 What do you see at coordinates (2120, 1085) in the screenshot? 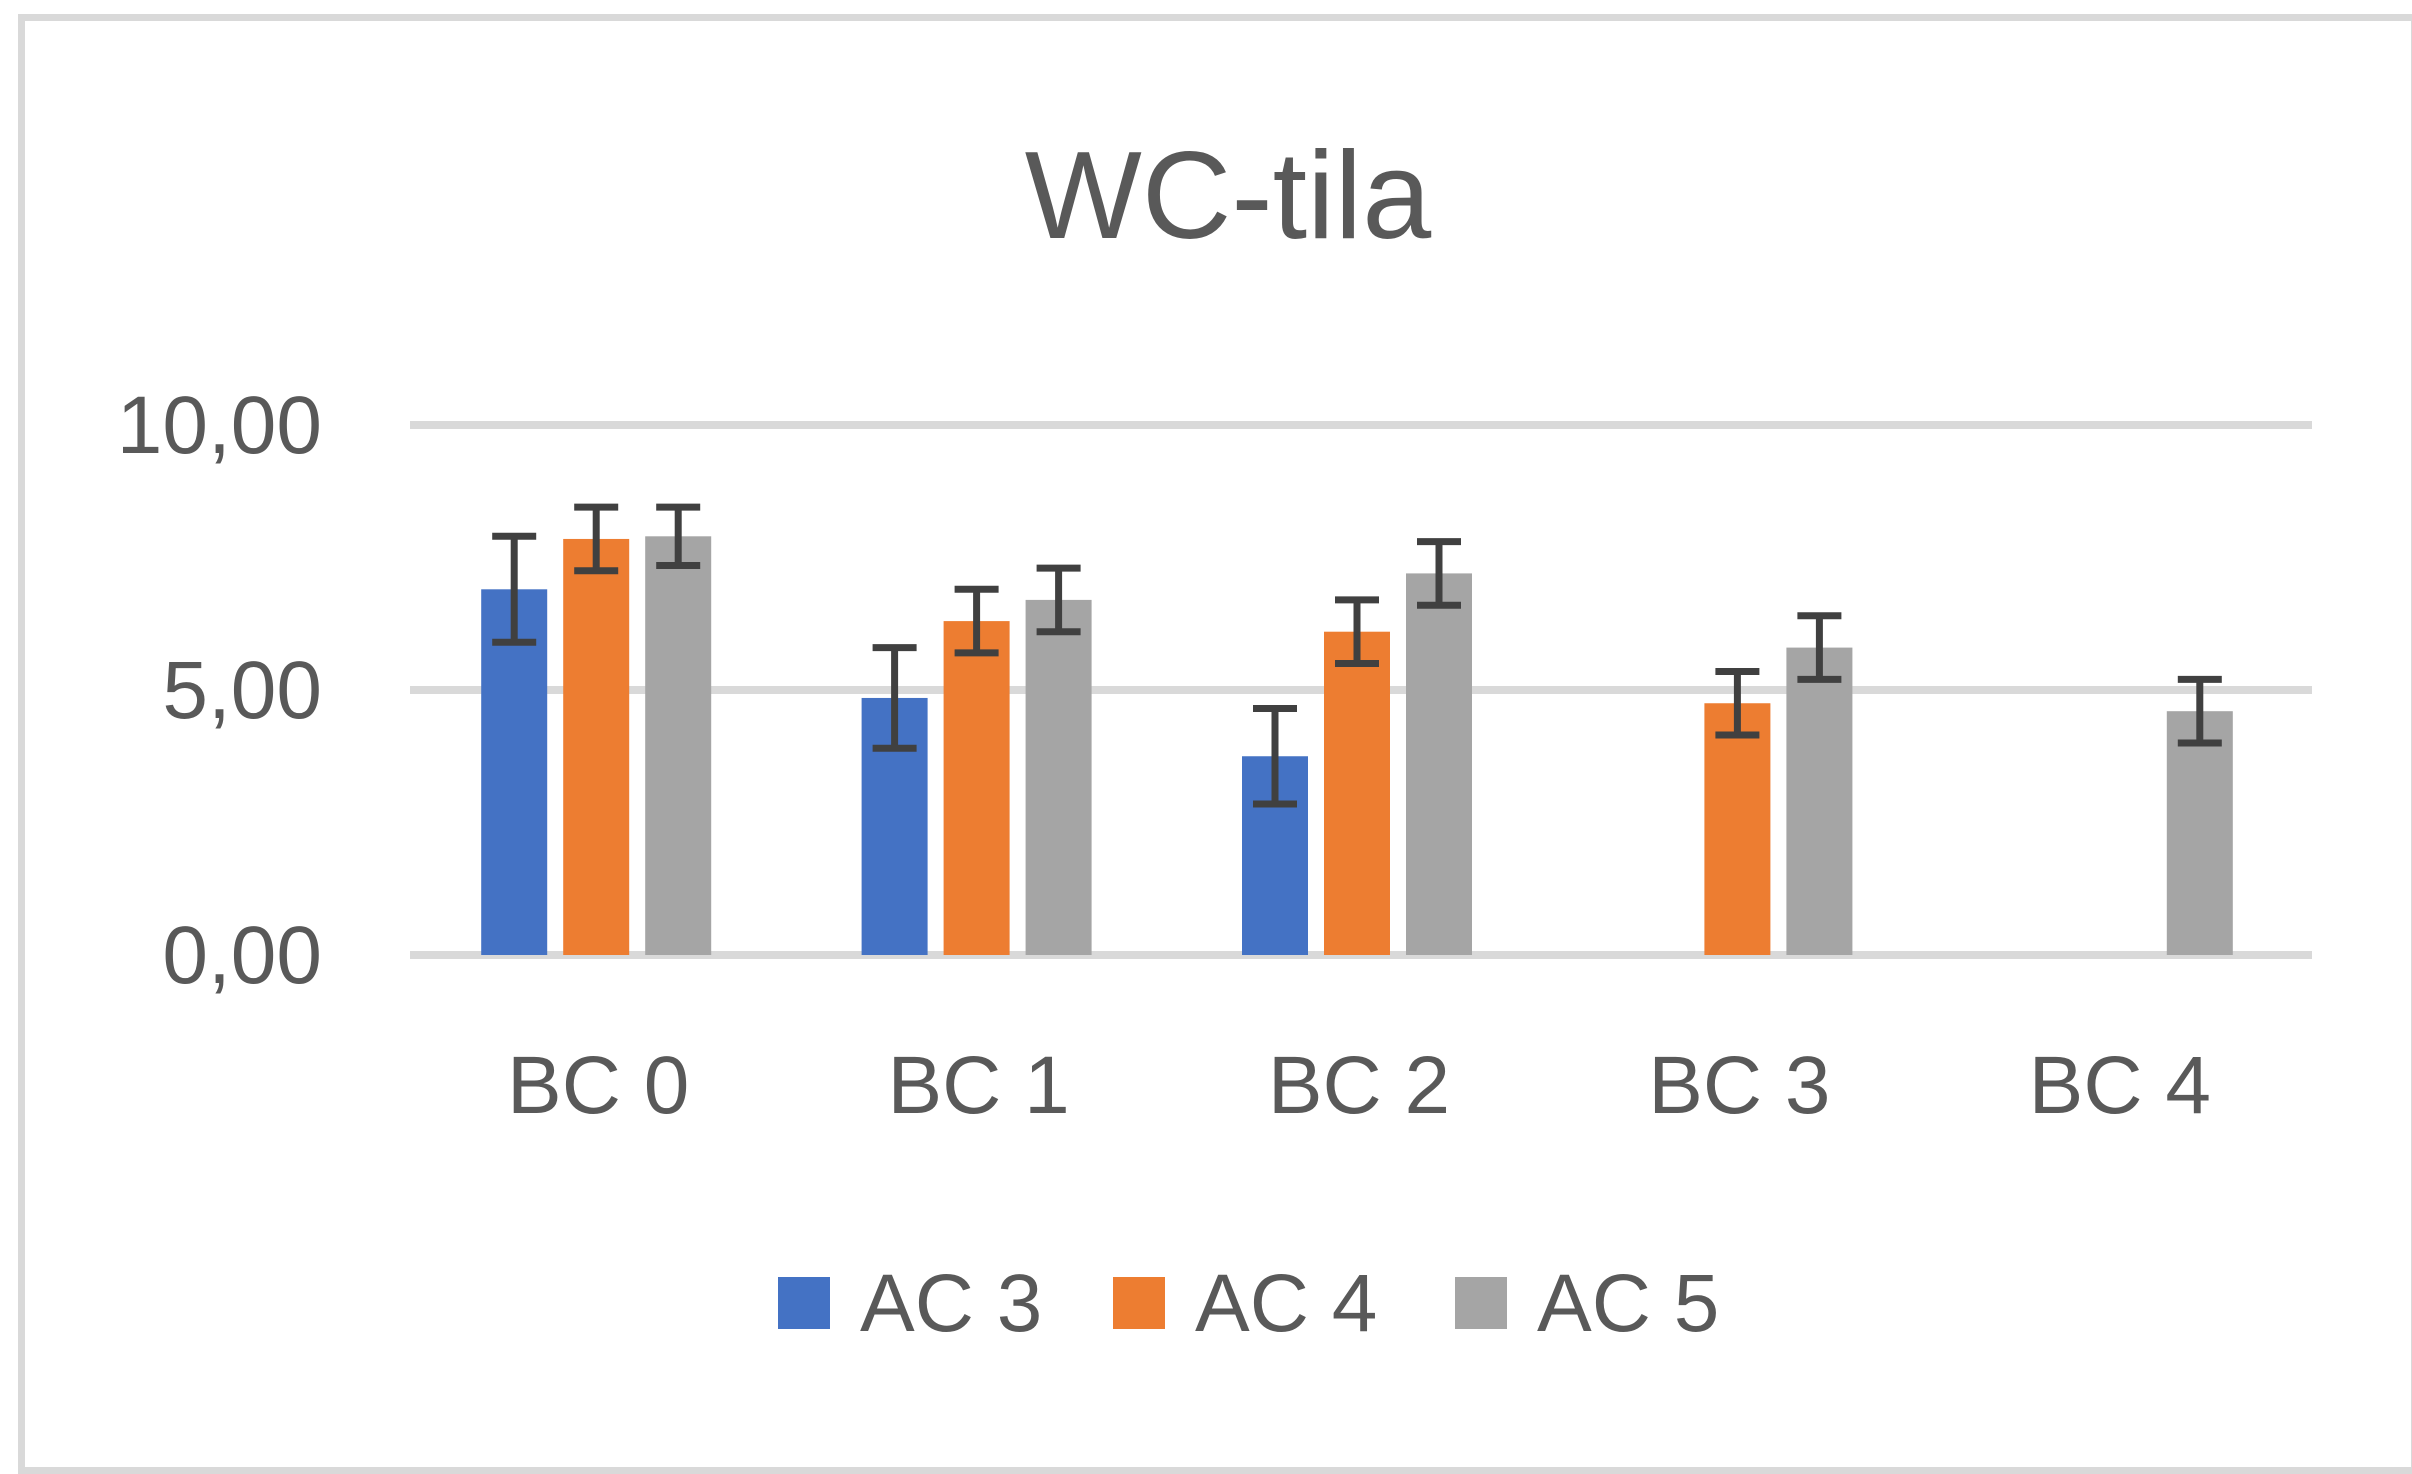
I see `x-tick-label: BC 4` at bounding box center [2120, 1085].